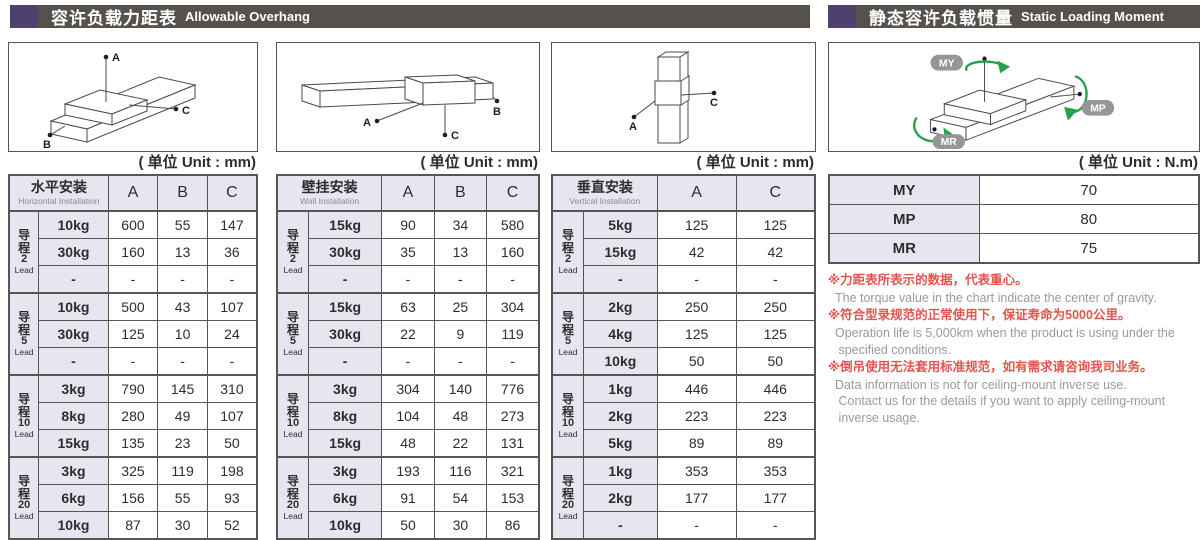 The image size is (1200, 540). Describe the element at coordinates (133, 470) in the screenshot. I see `value-cell: 325` at that location.